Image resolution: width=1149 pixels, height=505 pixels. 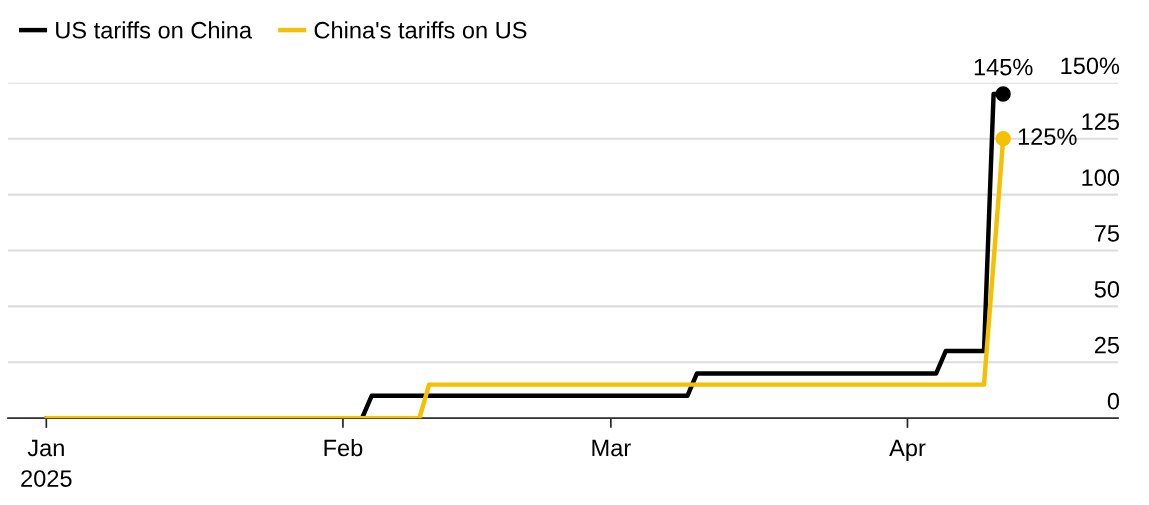 What do you see at coordinates (420, 30) in the screenshot?
I see `legend-label: China's tariffs on US` at bounding box center [420, 30].